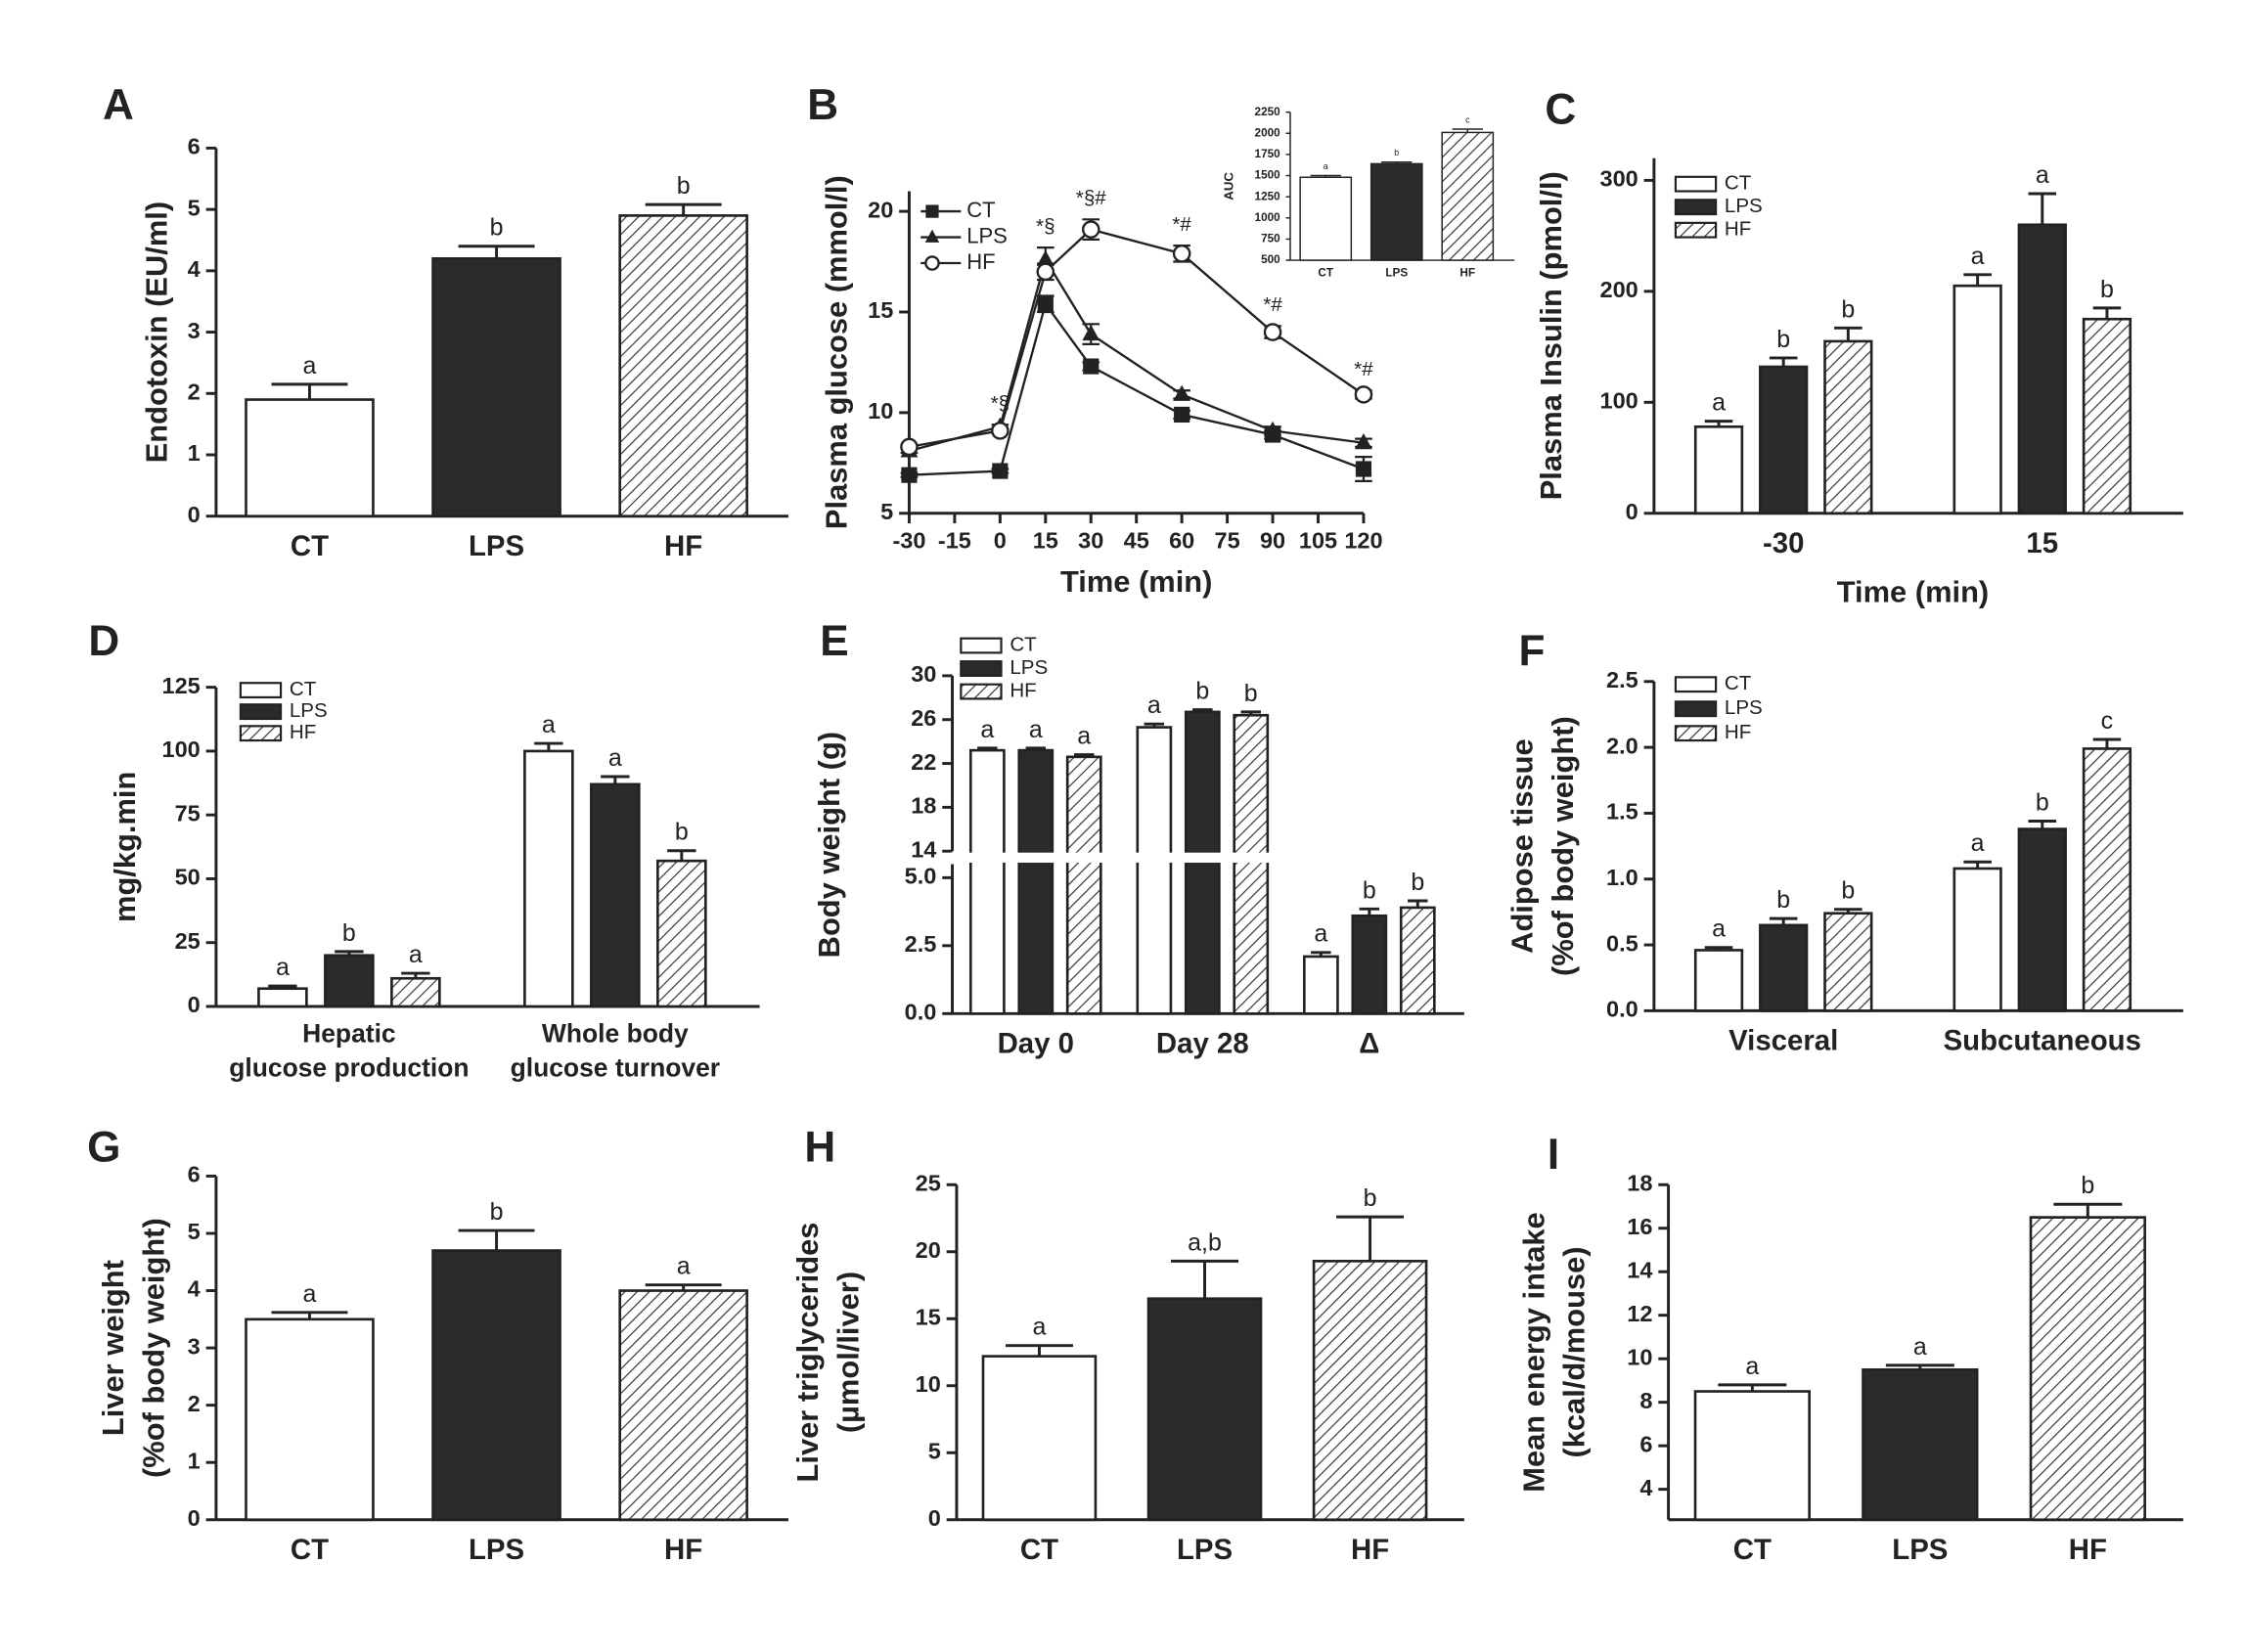 This screenshot has height=1652, width=2244. What do you see at coordinates (615, 1033) in the screenshot?
I see `x-tick-label: Whole body` at bounding box center [615, 1033].